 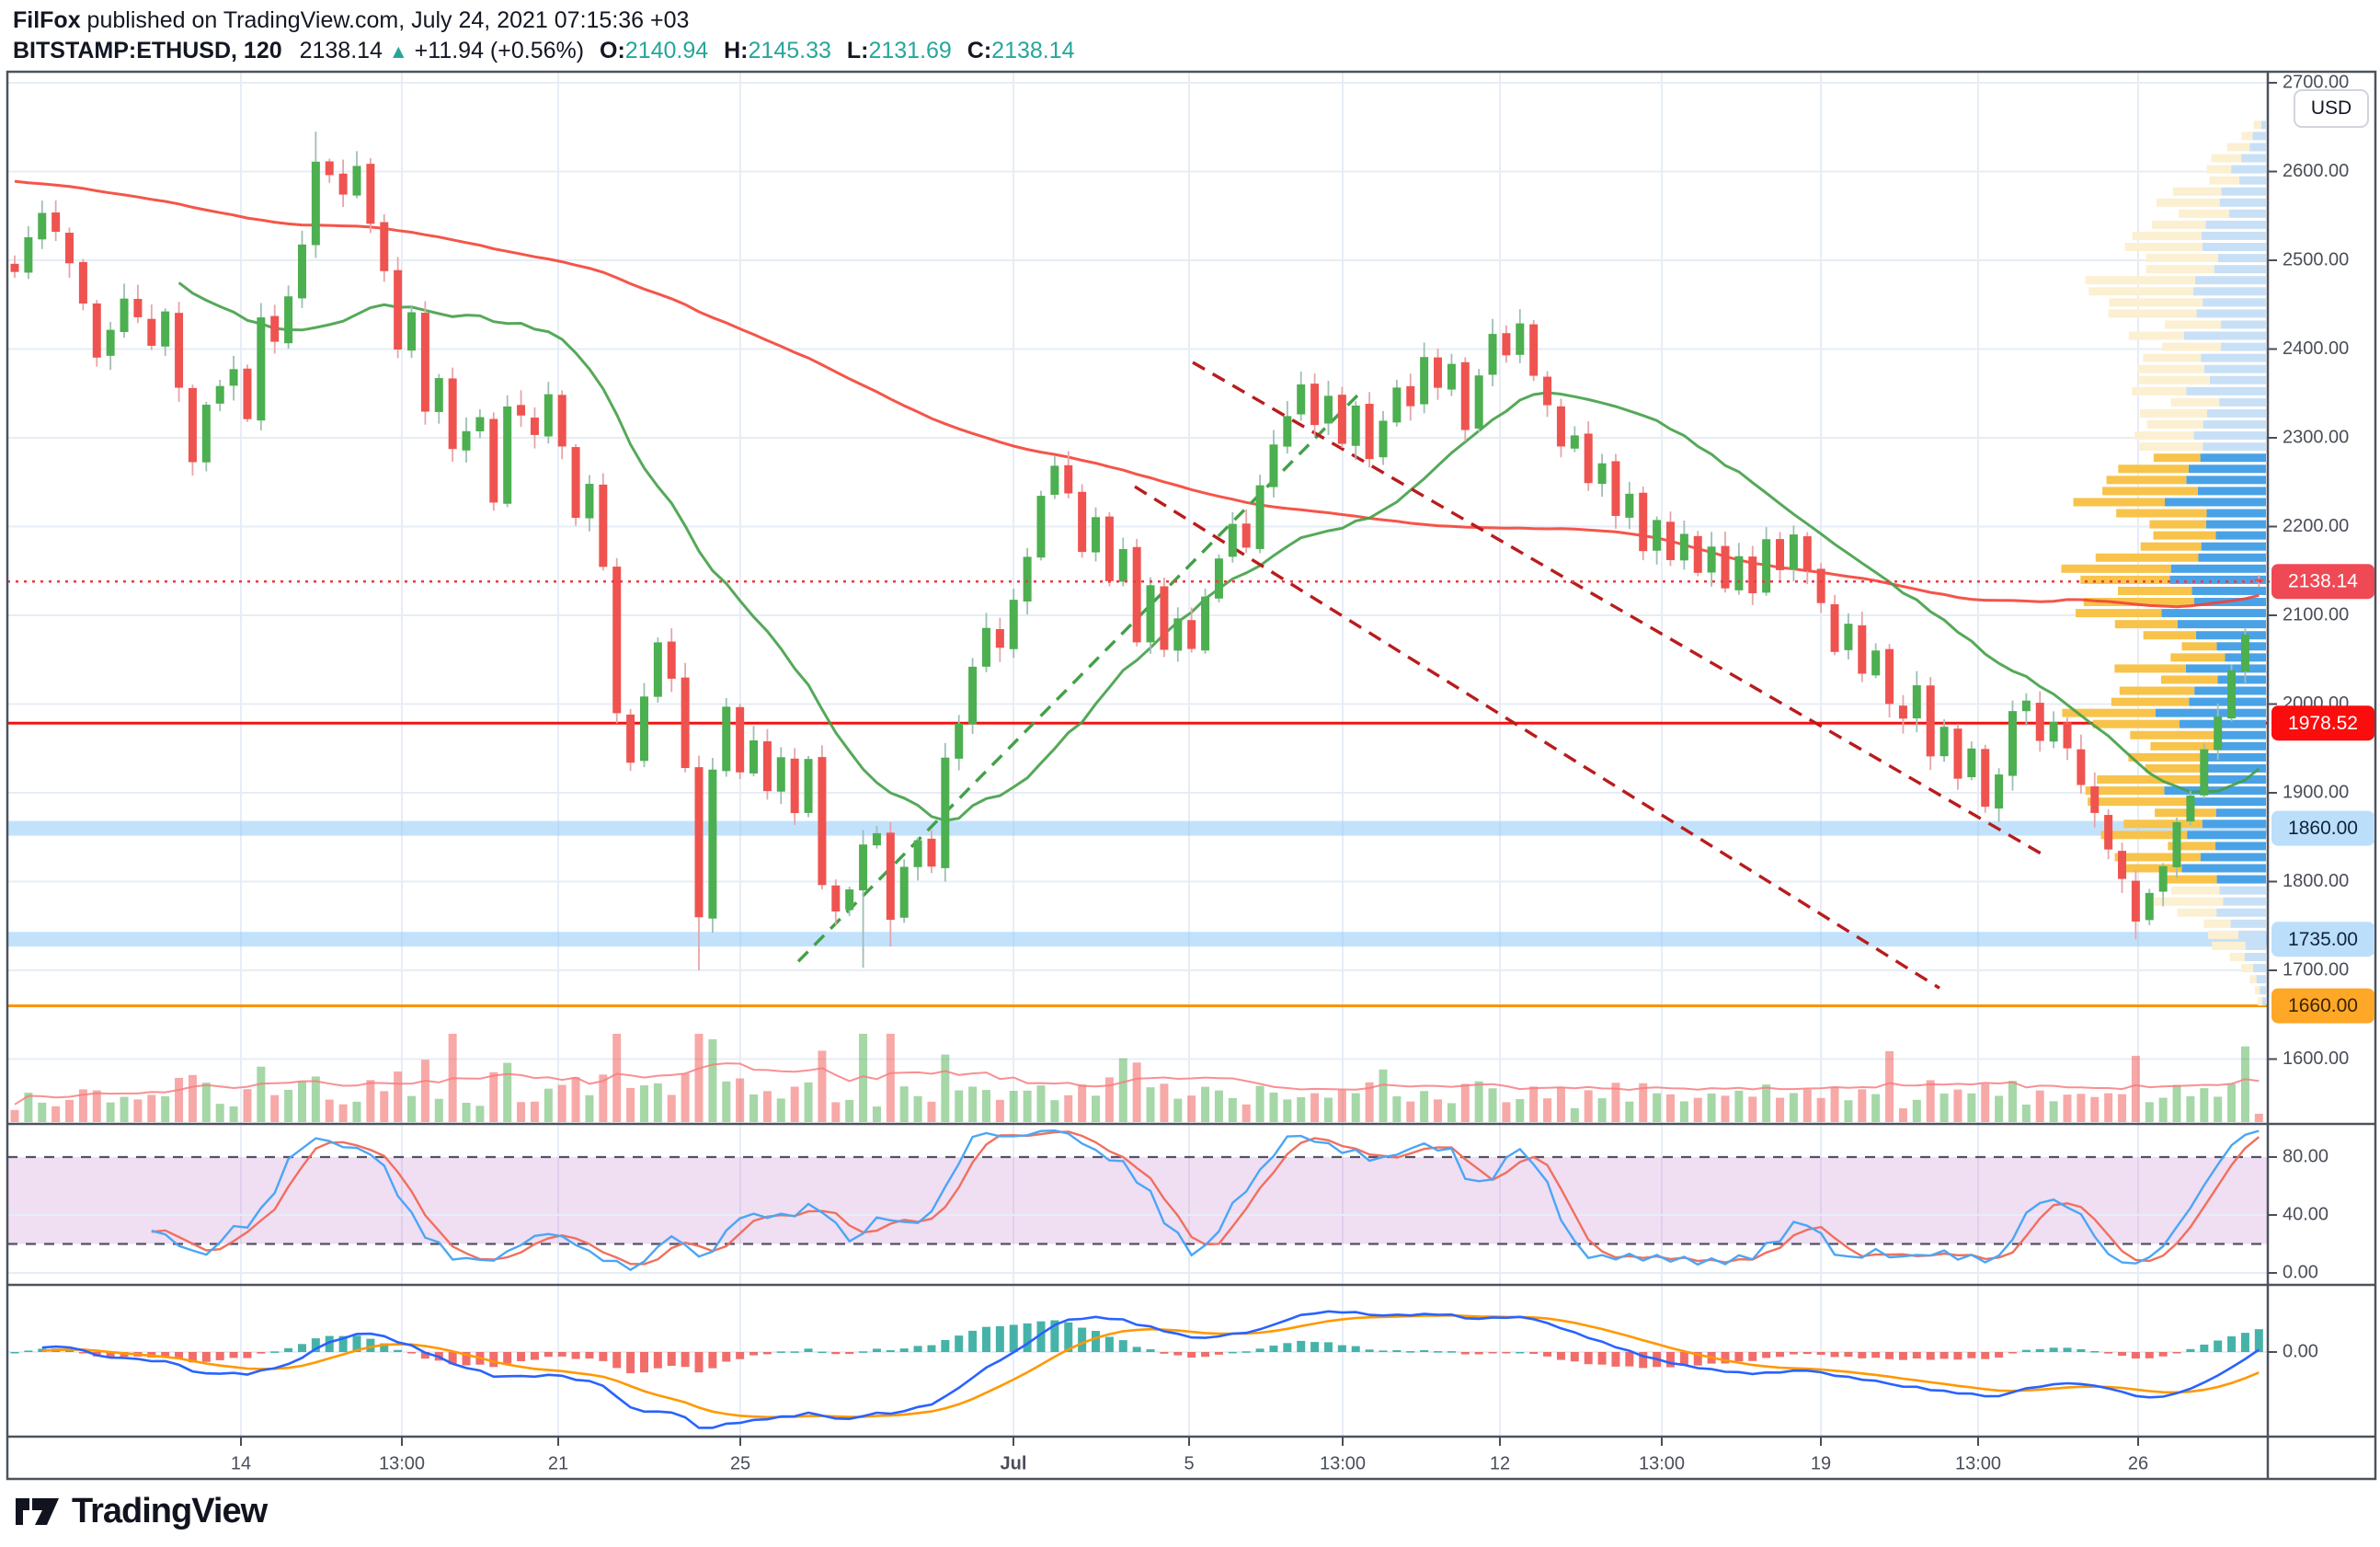 What do you see at coordinates (1821, 1463) in the screenshot?
I see `time-tick-label: 19` at bounding box center [1821, 1463].